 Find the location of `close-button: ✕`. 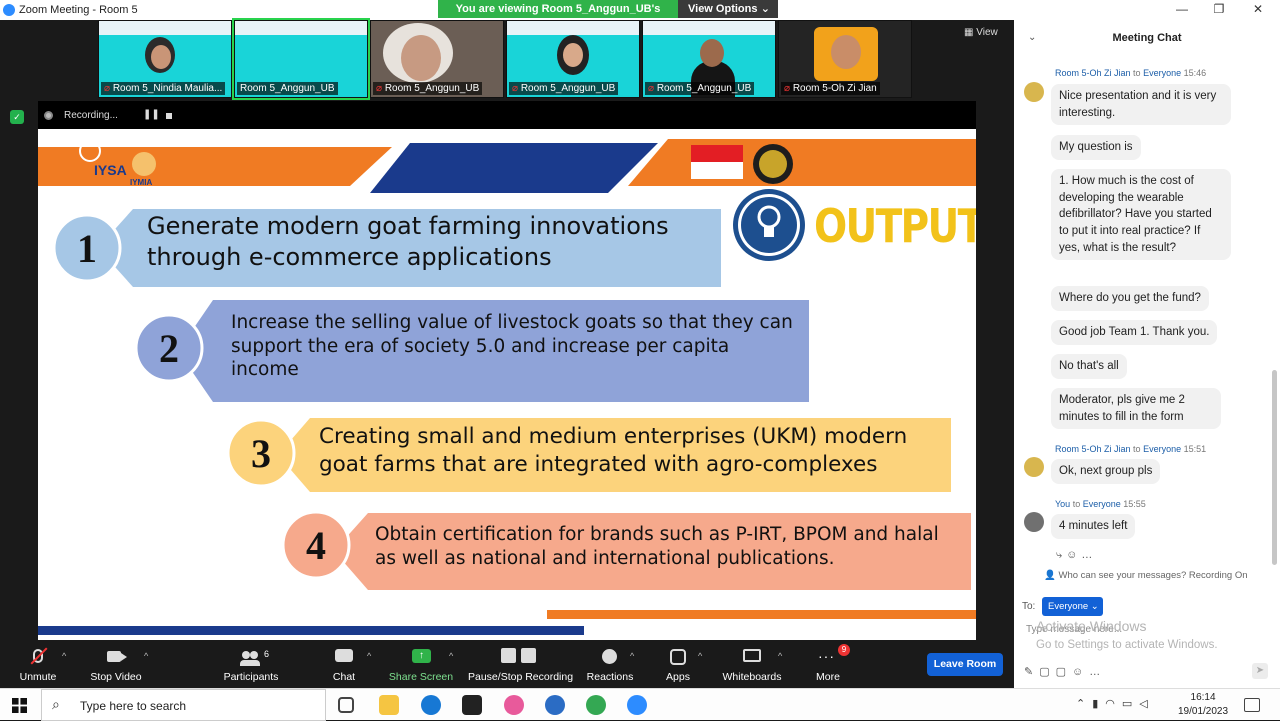

close-button: ✕ is located at coordinates (1258, 9).